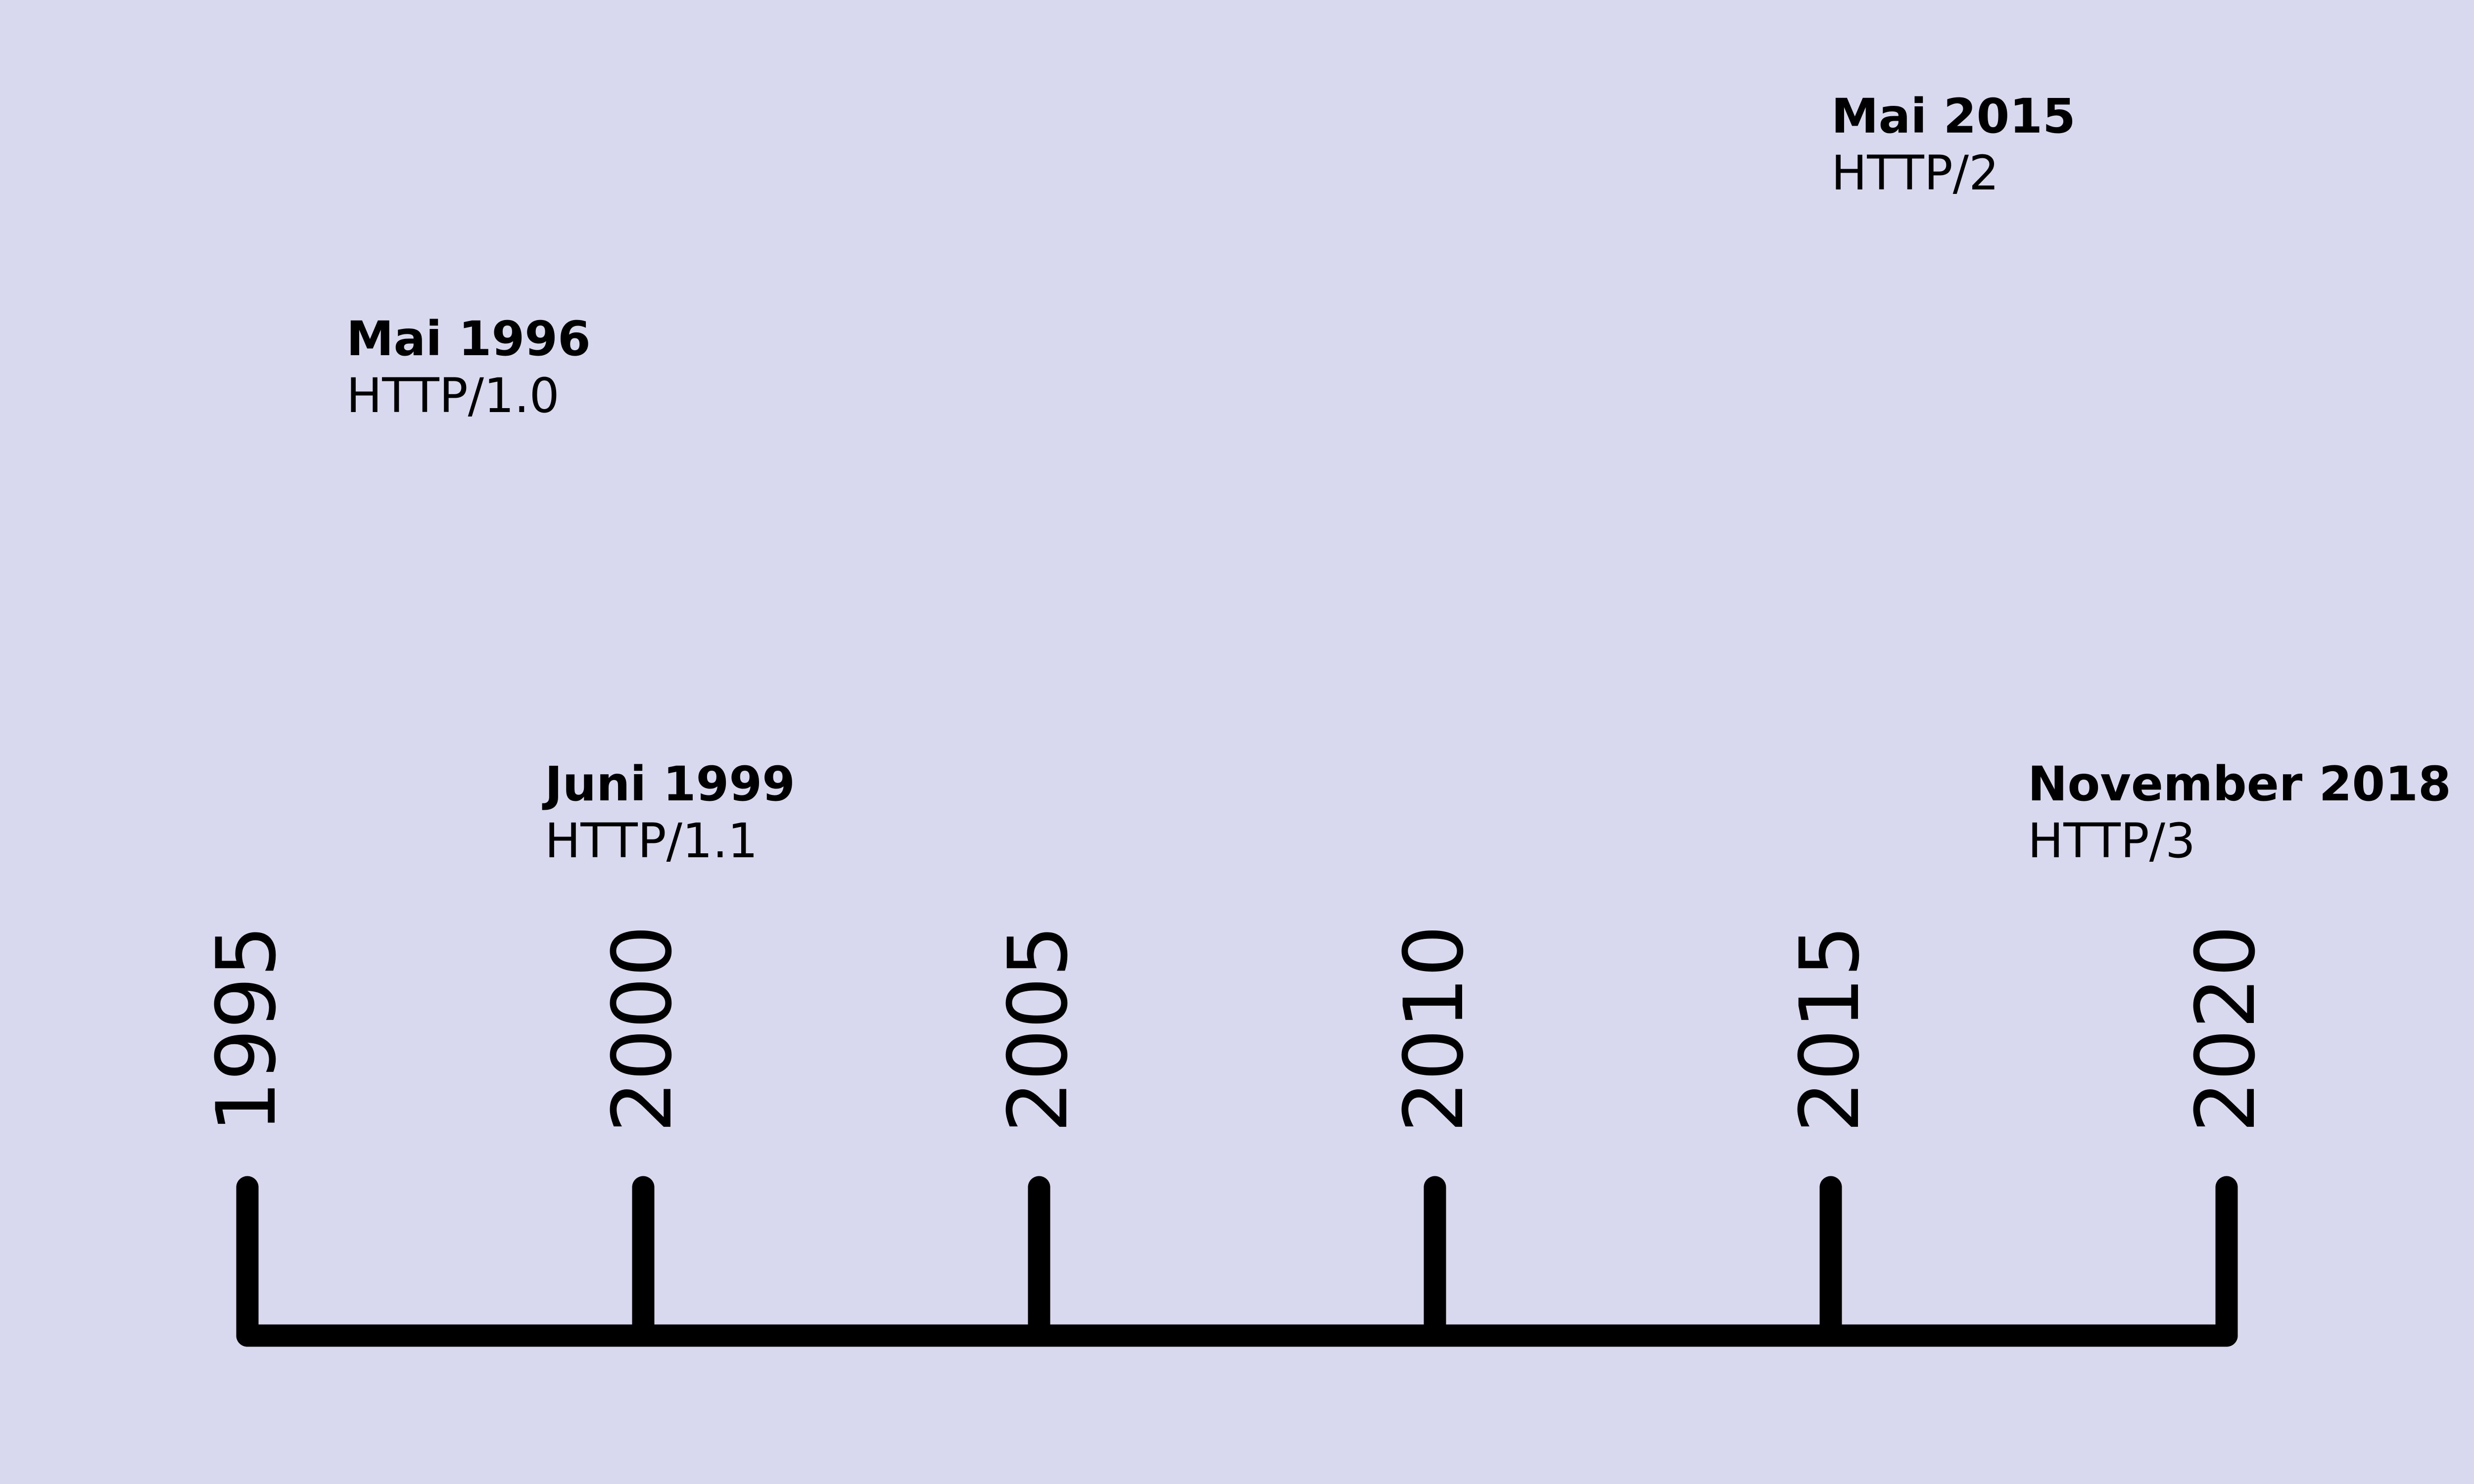 This screenshot has width=2474, height=1484. What do you see at coordinates (643, 1029) in the screenshot?
I see `timeline-tick-label: 2000` at bounding box center [643, 1029].